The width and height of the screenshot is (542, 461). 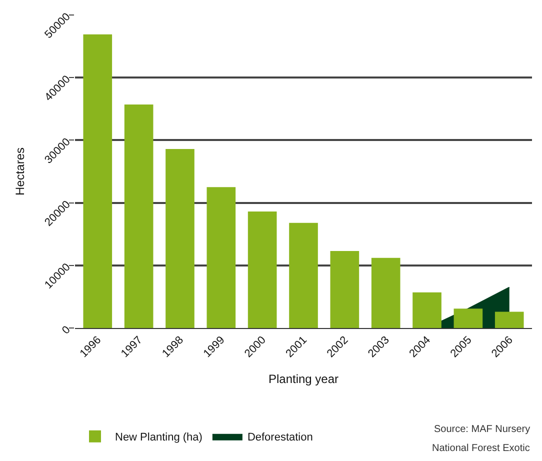 What do you see at coordinates (19, 171) in the screenshot?
I see `y-axis-title: Hectares` at bounding box center [19, 171].